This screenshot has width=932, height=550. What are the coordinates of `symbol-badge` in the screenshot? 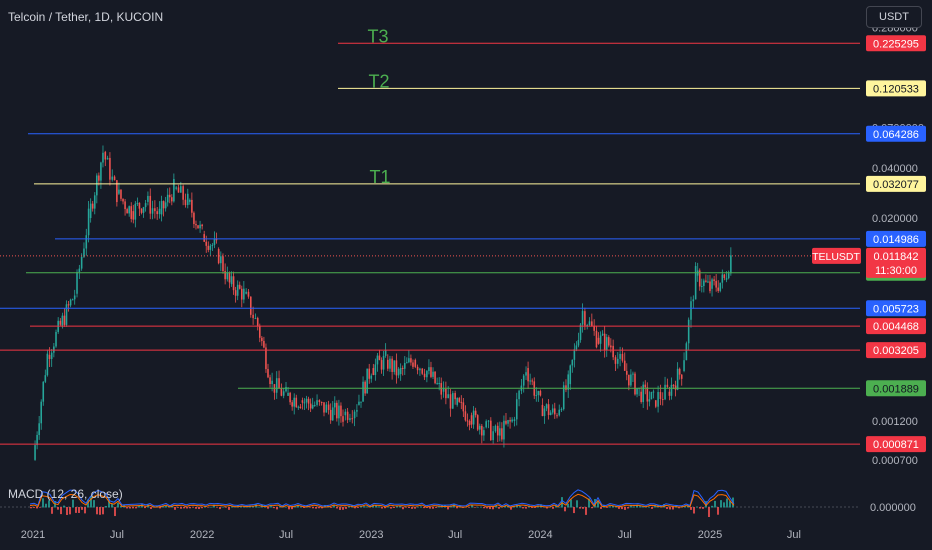 It's located at (836, 255).